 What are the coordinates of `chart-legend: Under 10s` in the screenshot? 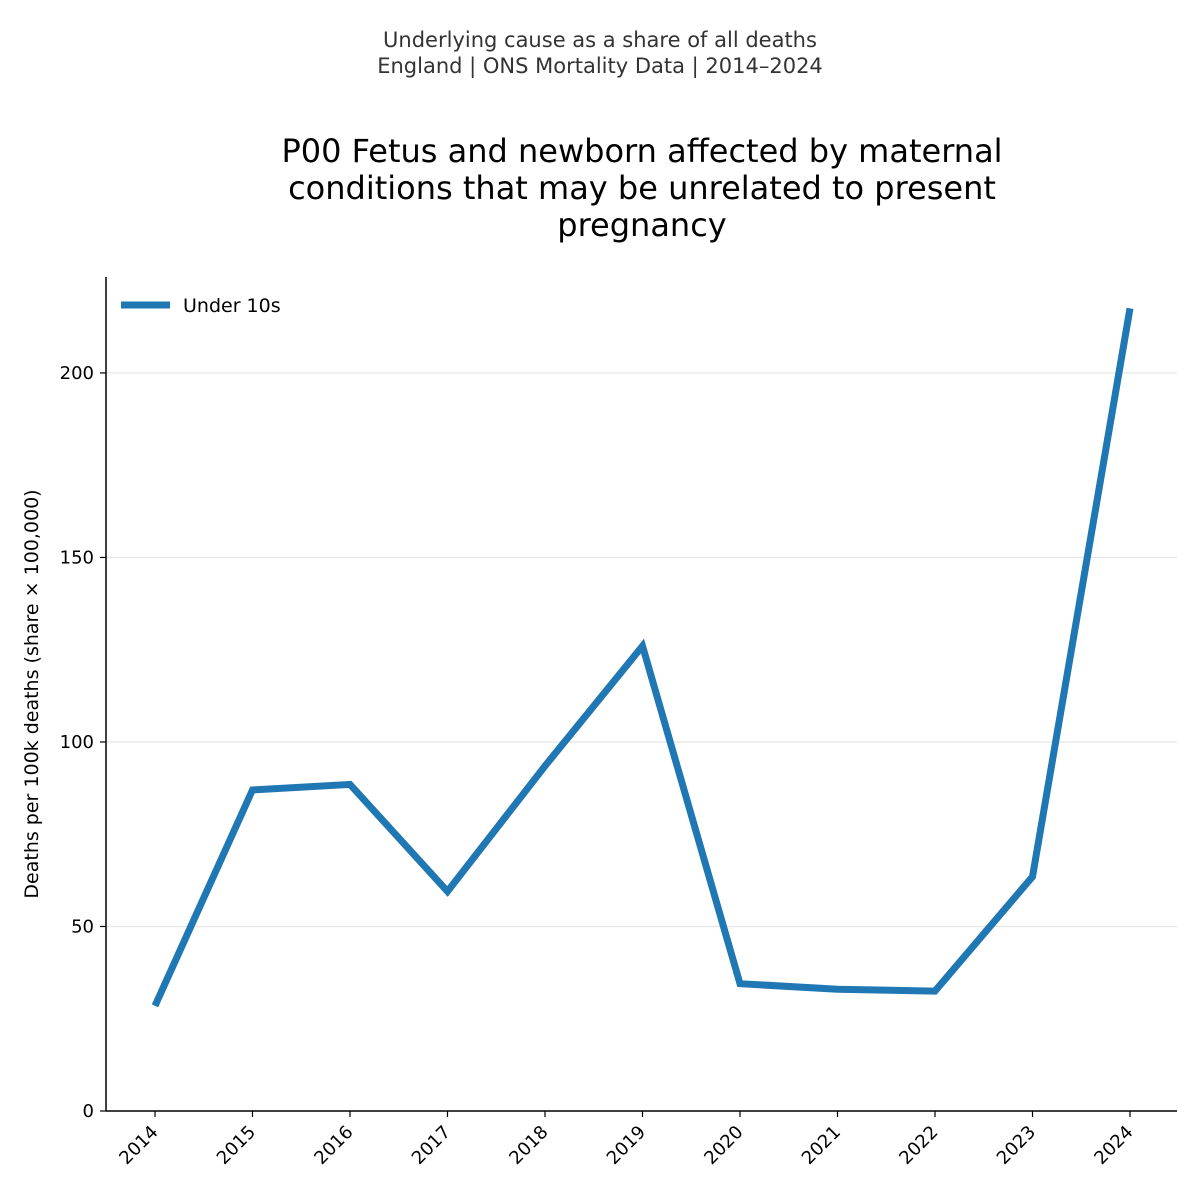 It's located at (201, 306).